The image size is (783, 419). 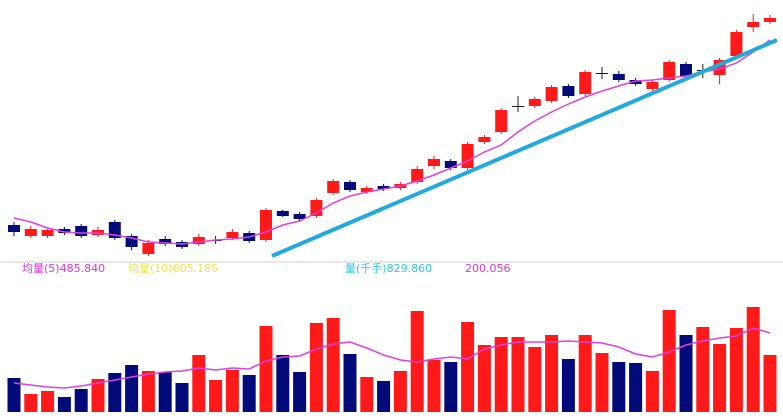 What do you see at coordinates (488, 268) in the screenshot?
I see `indicator-label: 200.056` at bounding box center [488, 268].